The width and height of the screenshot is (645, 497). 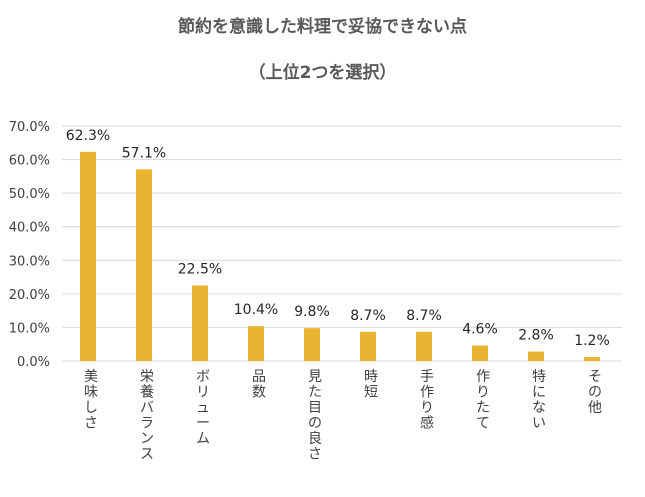 What do you see at coordinates (200, 269) in the screenshot?
I see `data-label: 22.5%` at bounding box center [200, 269].